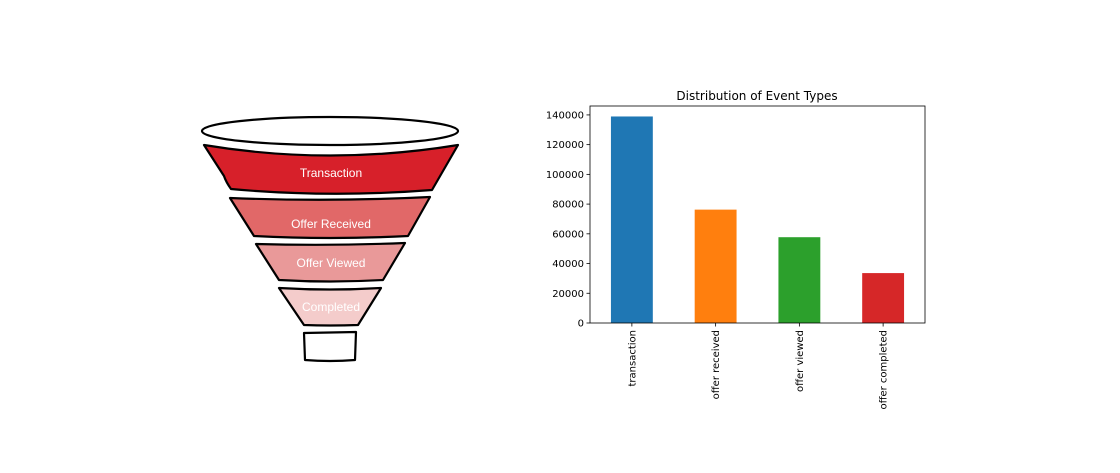 Image resolution: width=1120 pixels, height=473 pixels. What do you see at coordinates (565, 175) in the screenshot?
I see `y-tick-label: 100000` at bounding box center [565, 175].